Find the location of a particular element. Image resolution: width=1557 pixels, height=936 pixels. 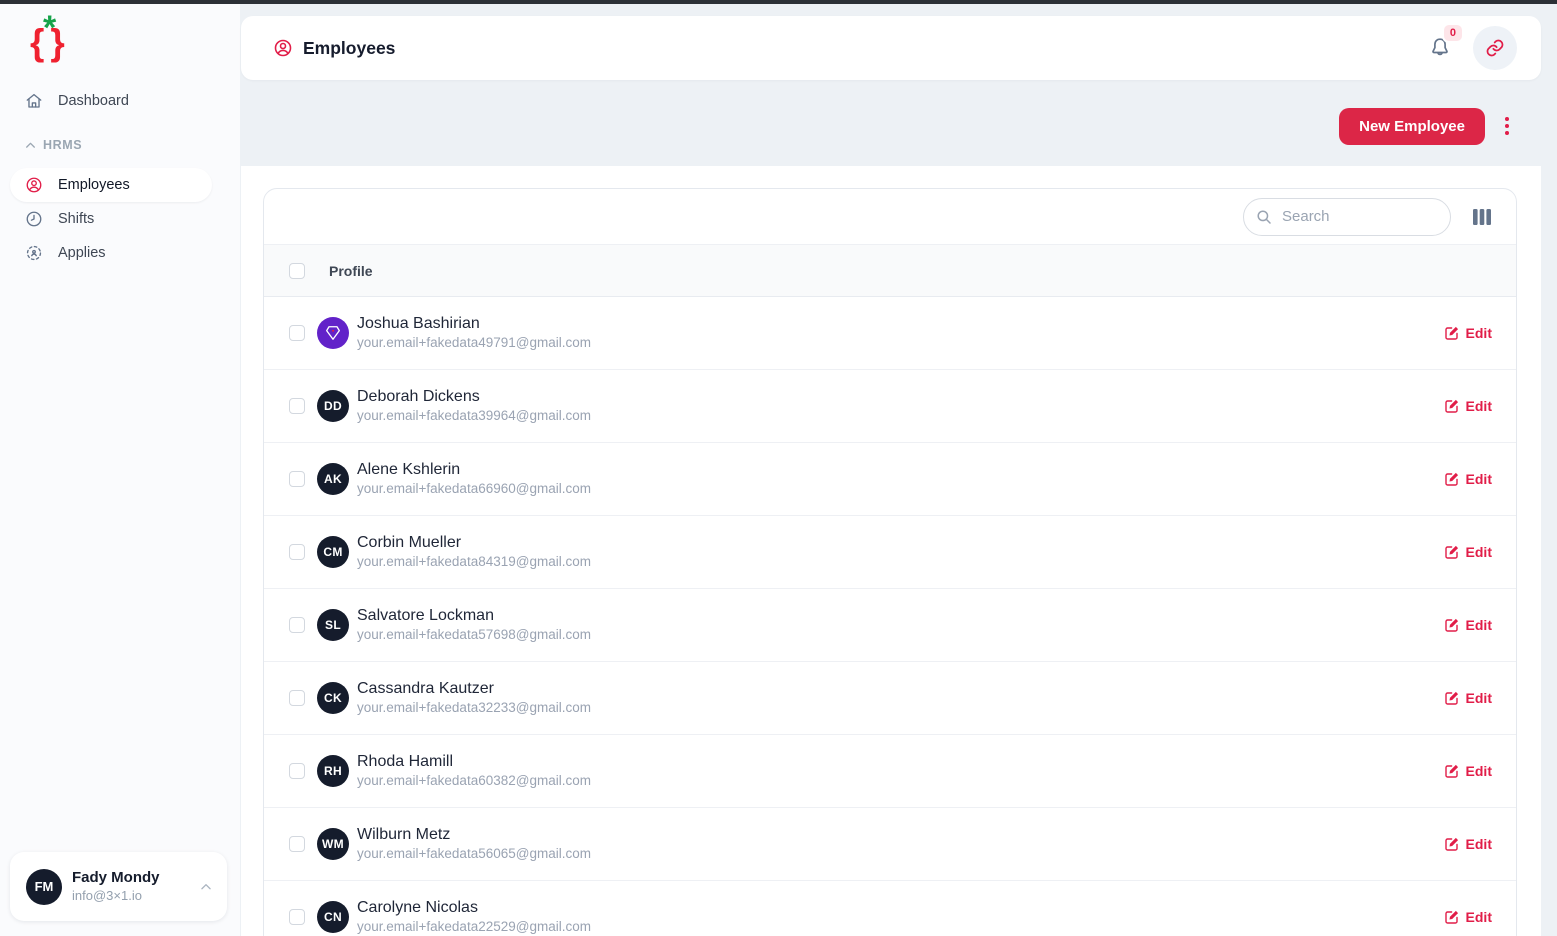

employee-name: Carolyne Nicolas is located at coordinates (417, 907).